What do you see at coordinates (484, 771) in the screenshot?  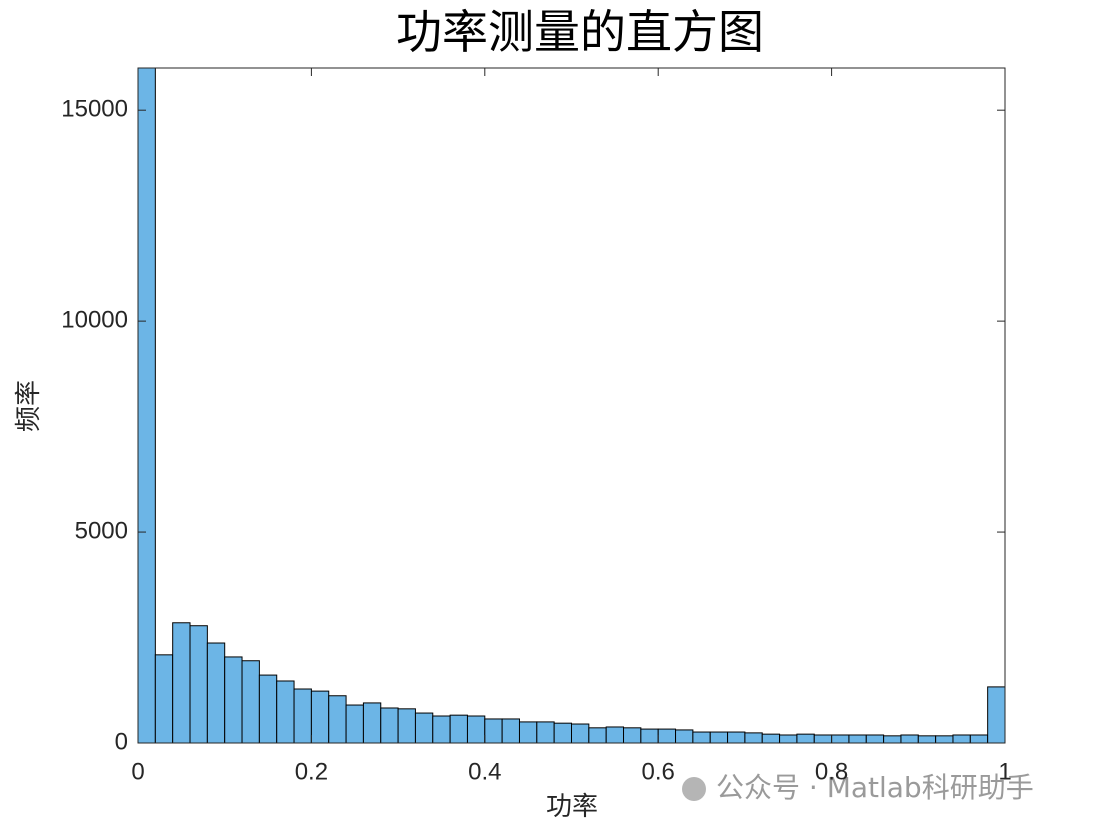 I see `x-tick-label: 0.4` at bounding box center [484, 771].